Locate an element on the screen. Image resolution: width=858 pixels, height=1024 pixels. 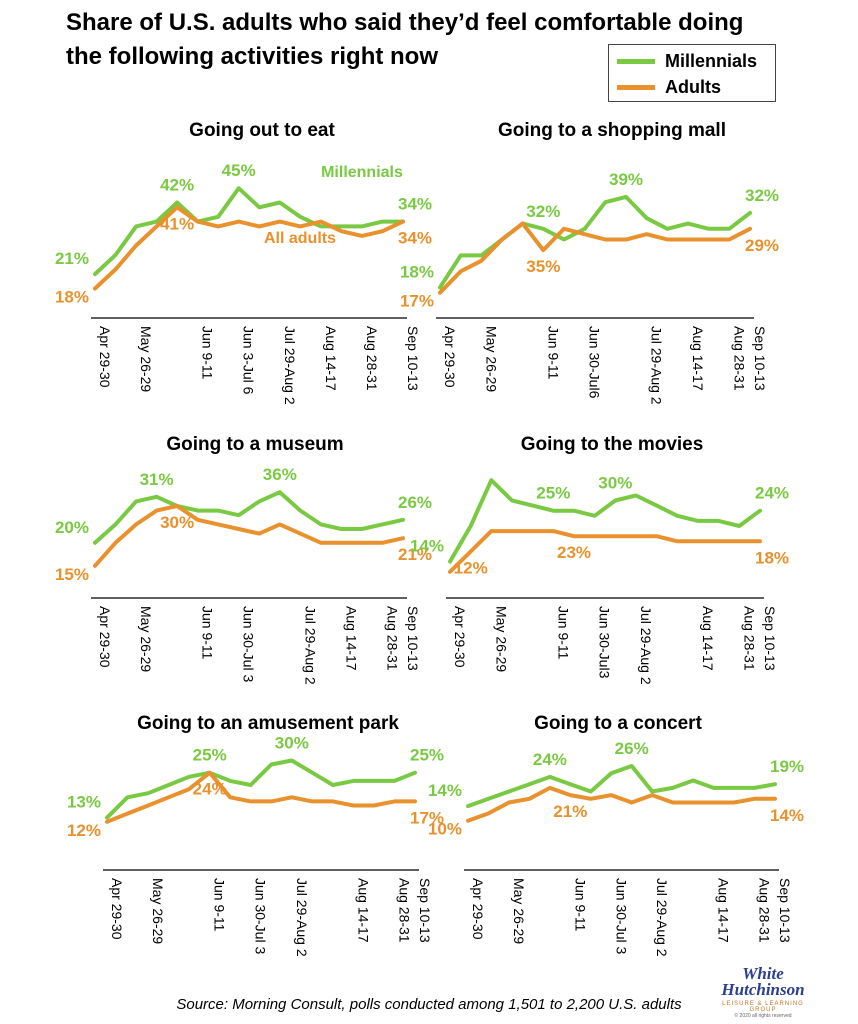
logo-line-2: Hutchinson is located at coordinates (763, 989).